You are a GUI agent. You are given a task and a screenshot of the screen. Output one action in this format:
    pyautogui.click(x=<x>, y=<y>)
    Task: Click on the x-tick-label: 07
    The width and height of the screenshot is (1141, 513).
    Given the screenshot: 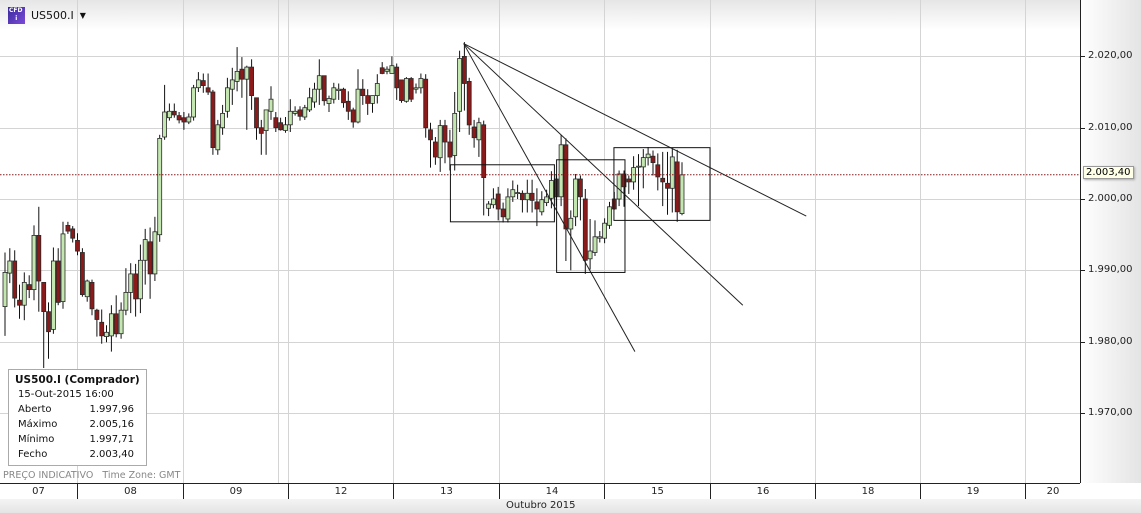 What is the action you would take?
    pyautogui.click(x=38, y=491)
    